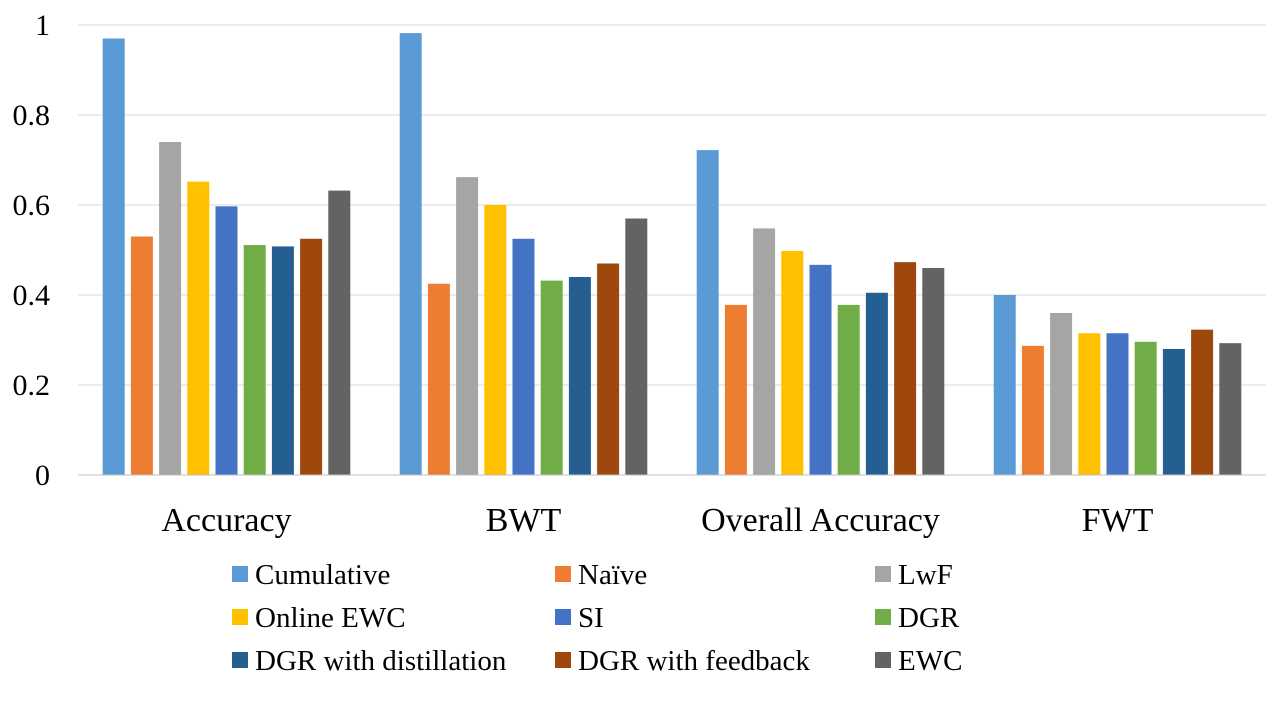 The height and width of the screenshot is (720, 1280). I want to click on legend-item-si: SI, so click(579, 618).